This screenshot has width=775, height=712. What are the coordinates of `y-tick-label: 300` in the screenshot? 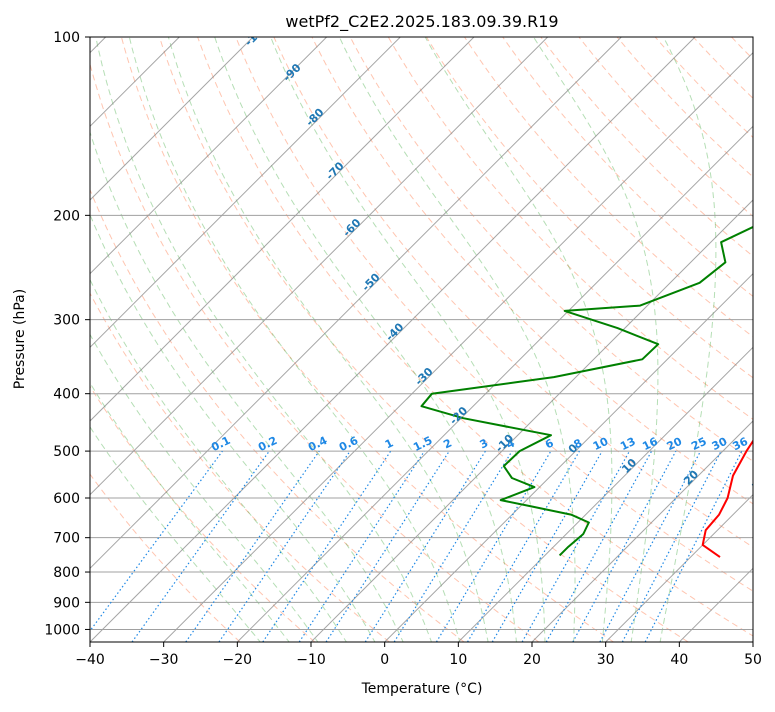 It's located at (66, 321).